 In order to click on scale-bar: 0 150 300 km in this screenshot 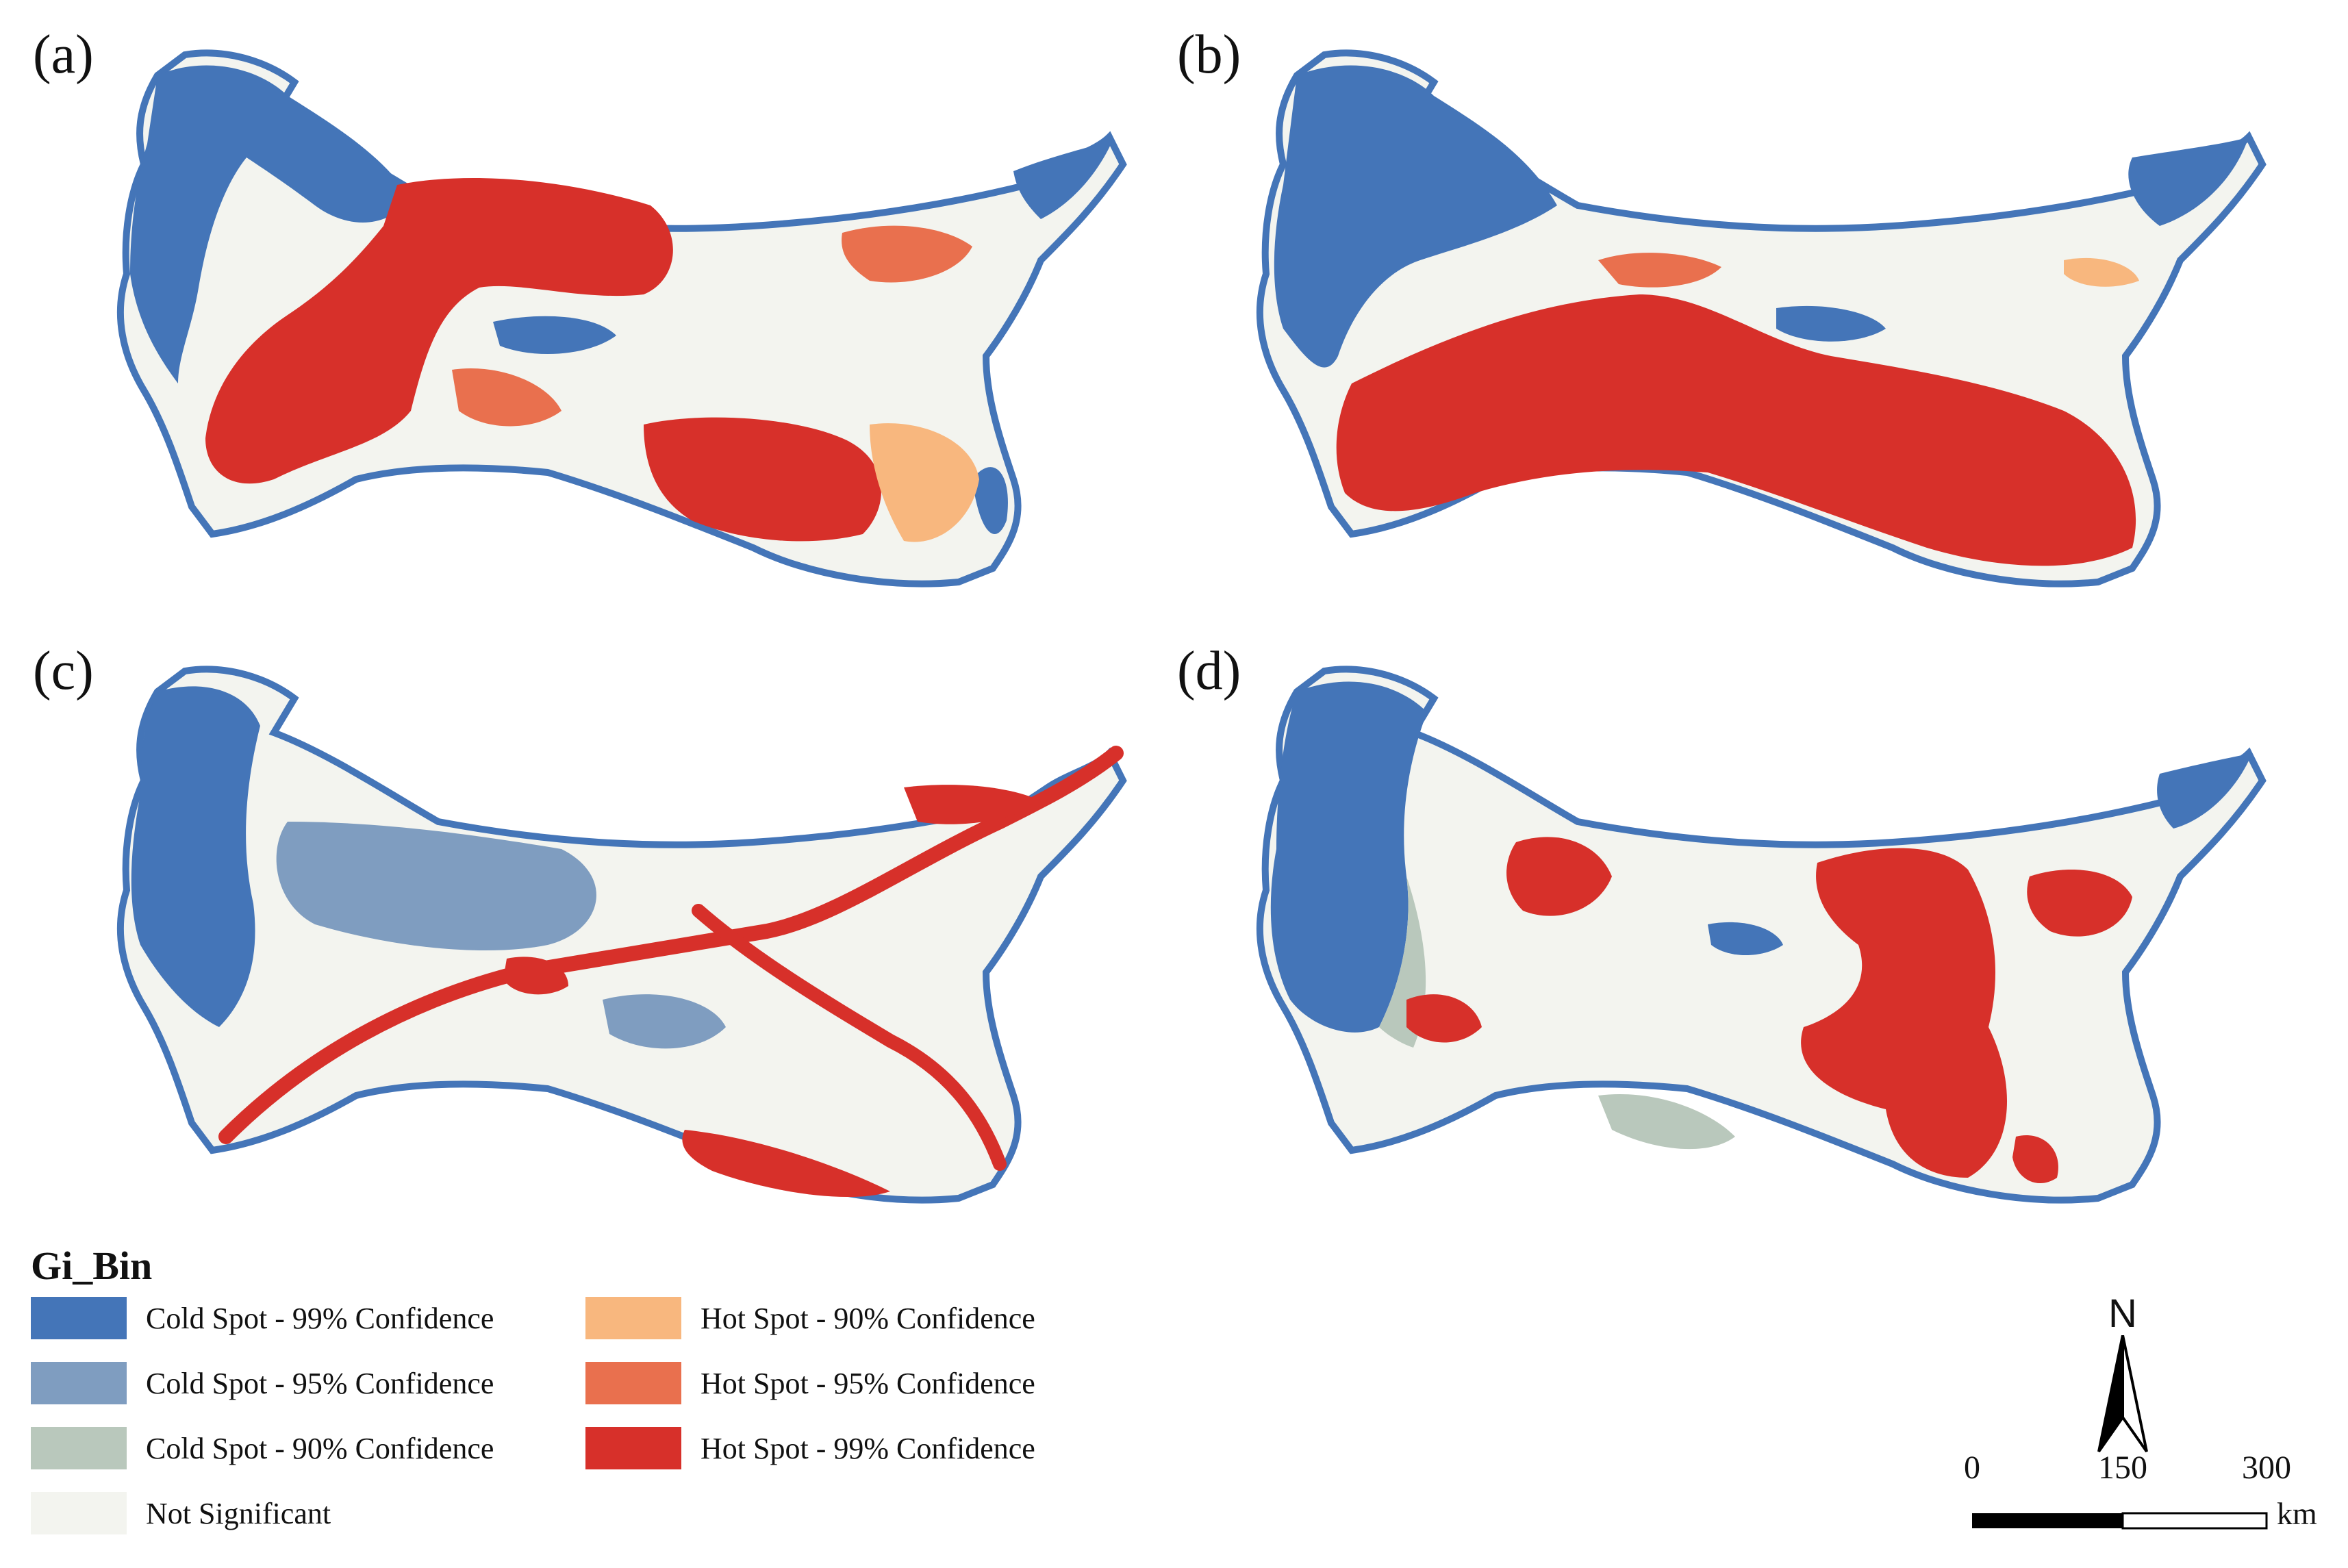, I will do `click(2150, 1496)`.